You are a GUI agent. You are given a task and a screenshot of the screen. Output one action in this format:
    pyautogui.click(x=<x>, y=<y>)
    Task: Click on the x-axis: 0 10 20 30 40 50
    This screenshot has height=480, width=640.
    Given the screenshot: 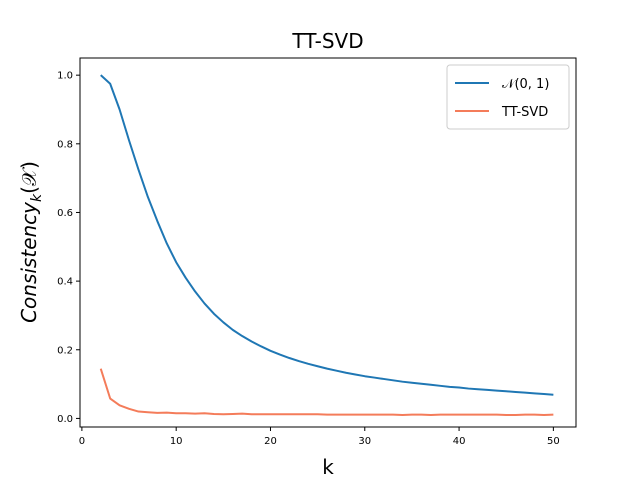 What is the action you would take?
    pyautogui.click(x=319, y=437)
    